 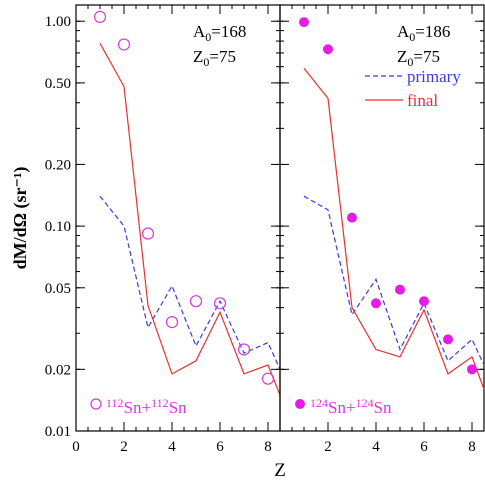 I want to click on legend-final-label: final, so click(x=422, y=100).